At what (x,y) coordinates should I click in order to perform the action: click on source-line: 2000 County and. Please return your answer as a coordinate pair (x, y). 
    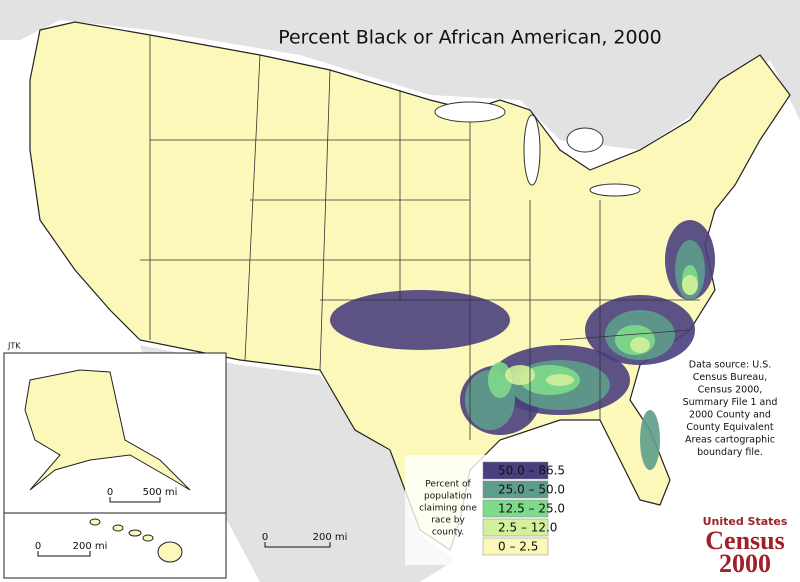
    Looking at the image, I should click on (730, 415).